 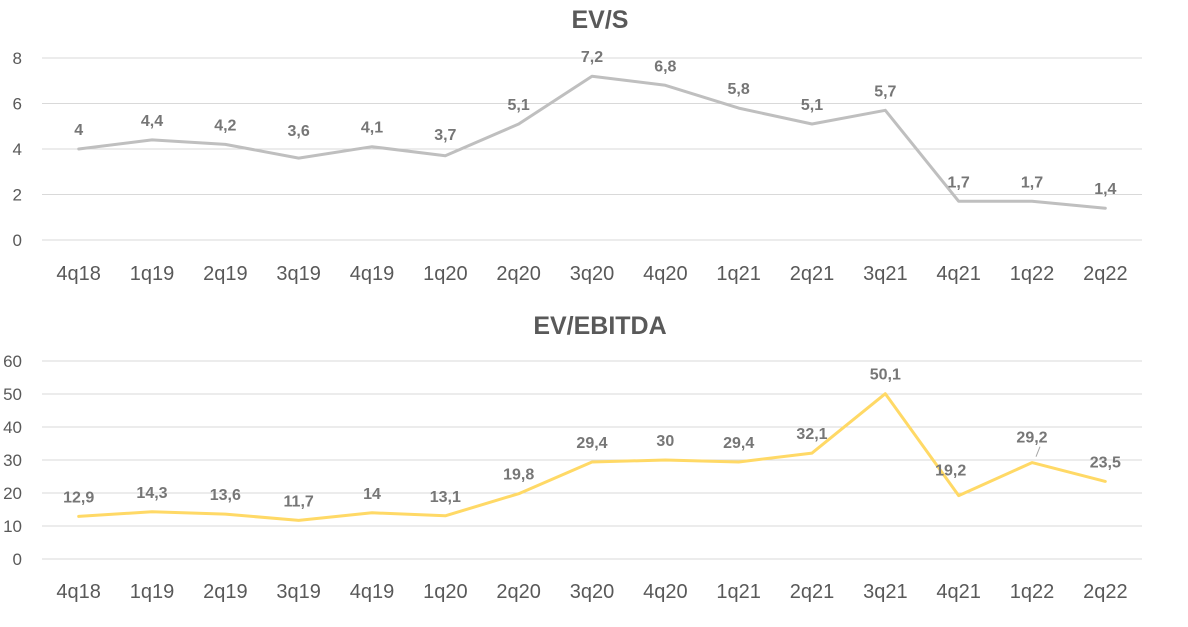 I want to click on ev-s-y-tick-label: 6, so click(x=17, y=104).